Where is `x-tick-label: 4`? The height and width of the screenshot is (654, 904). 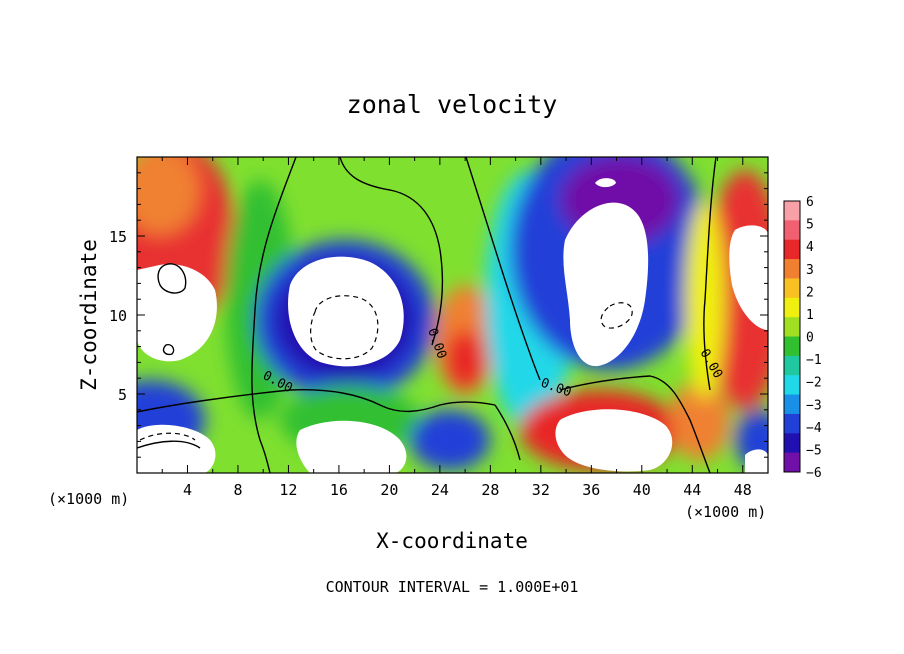
x-tick-label: 4 is located at coordinates (187, 490).